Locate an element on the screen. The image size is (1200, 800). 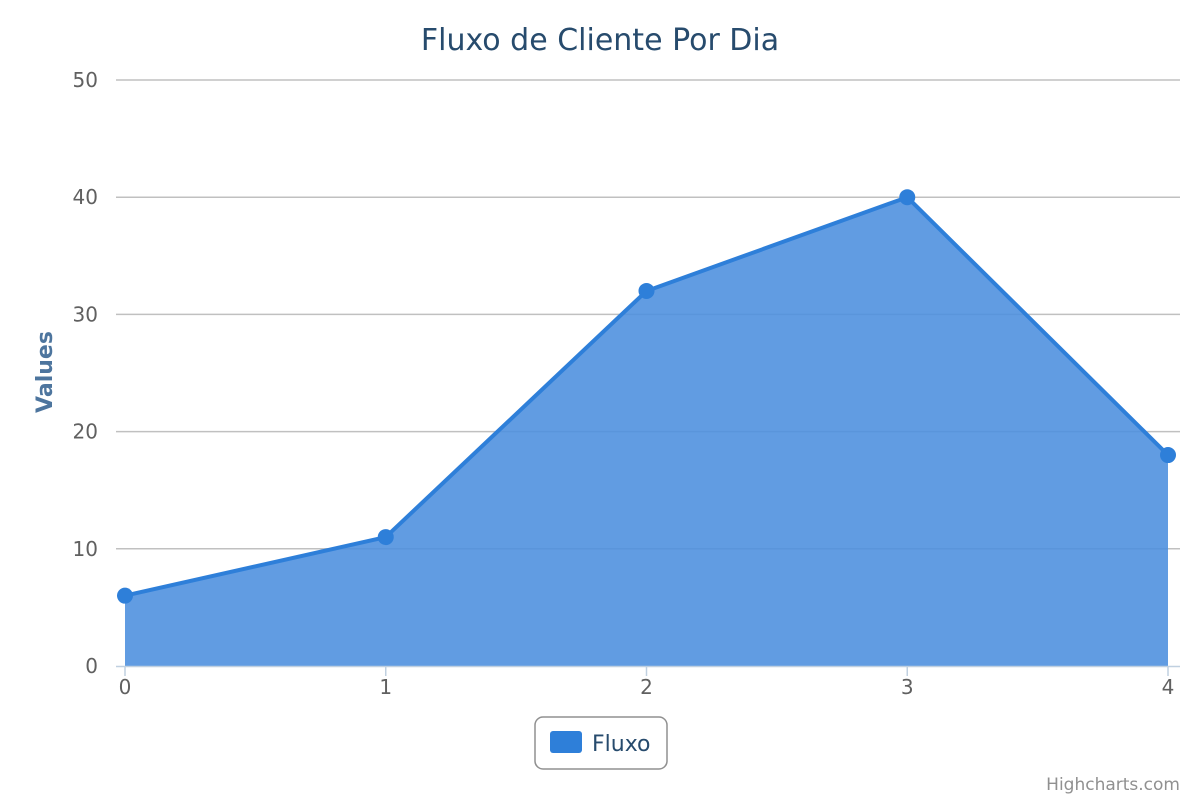
x-tick-label: 2 is located at coordinates (646, 687).